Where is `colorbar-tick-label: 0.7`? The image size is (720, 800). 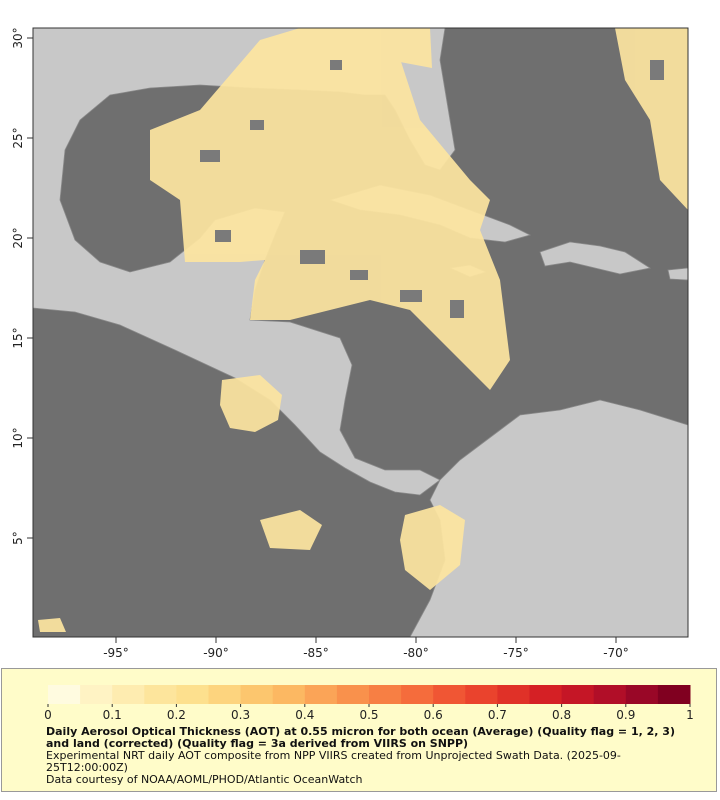
colorbar-tick-label: 0.7 is located at coordinates (497, 715).